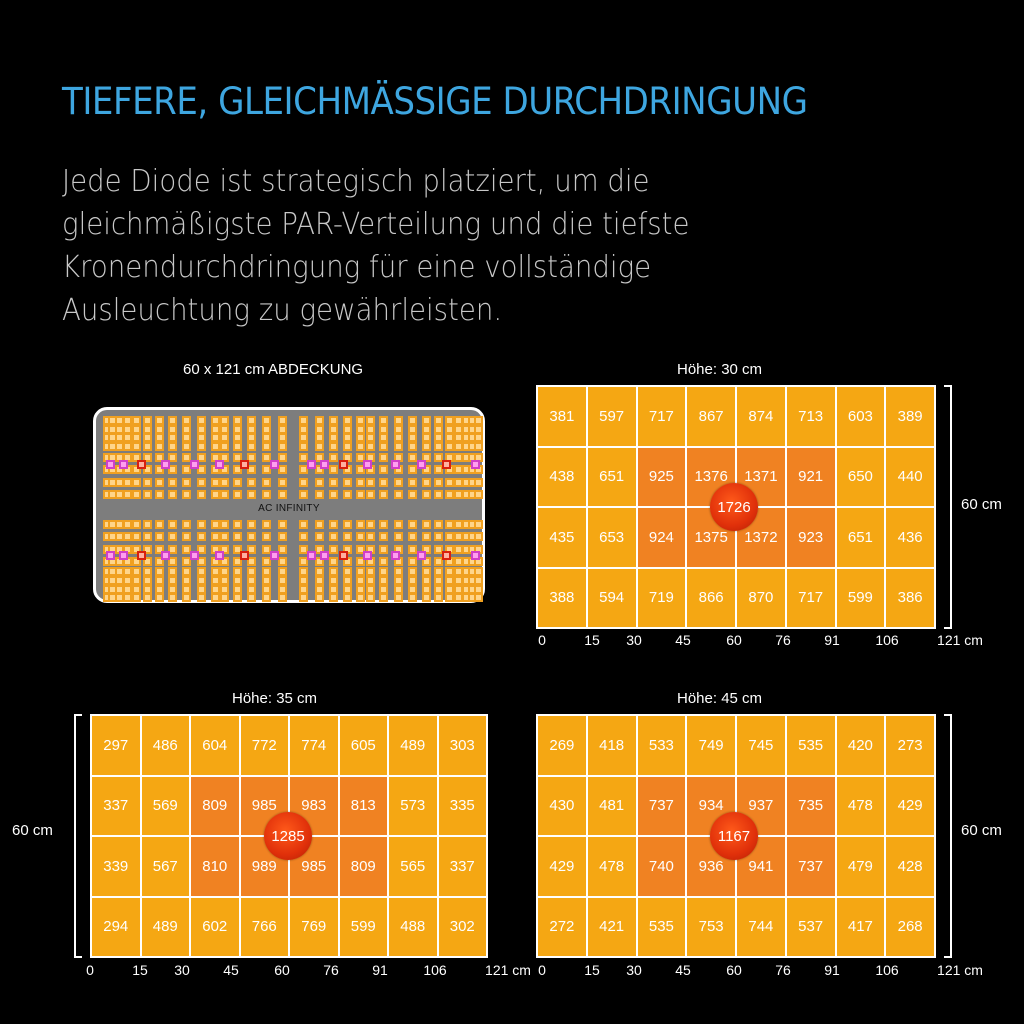 This screenshot has width=1024, height=1024. What do you see at coordinates (810, 416) in the screenshot?
I see `par-cell: 713` at bounding box center [810, 416].